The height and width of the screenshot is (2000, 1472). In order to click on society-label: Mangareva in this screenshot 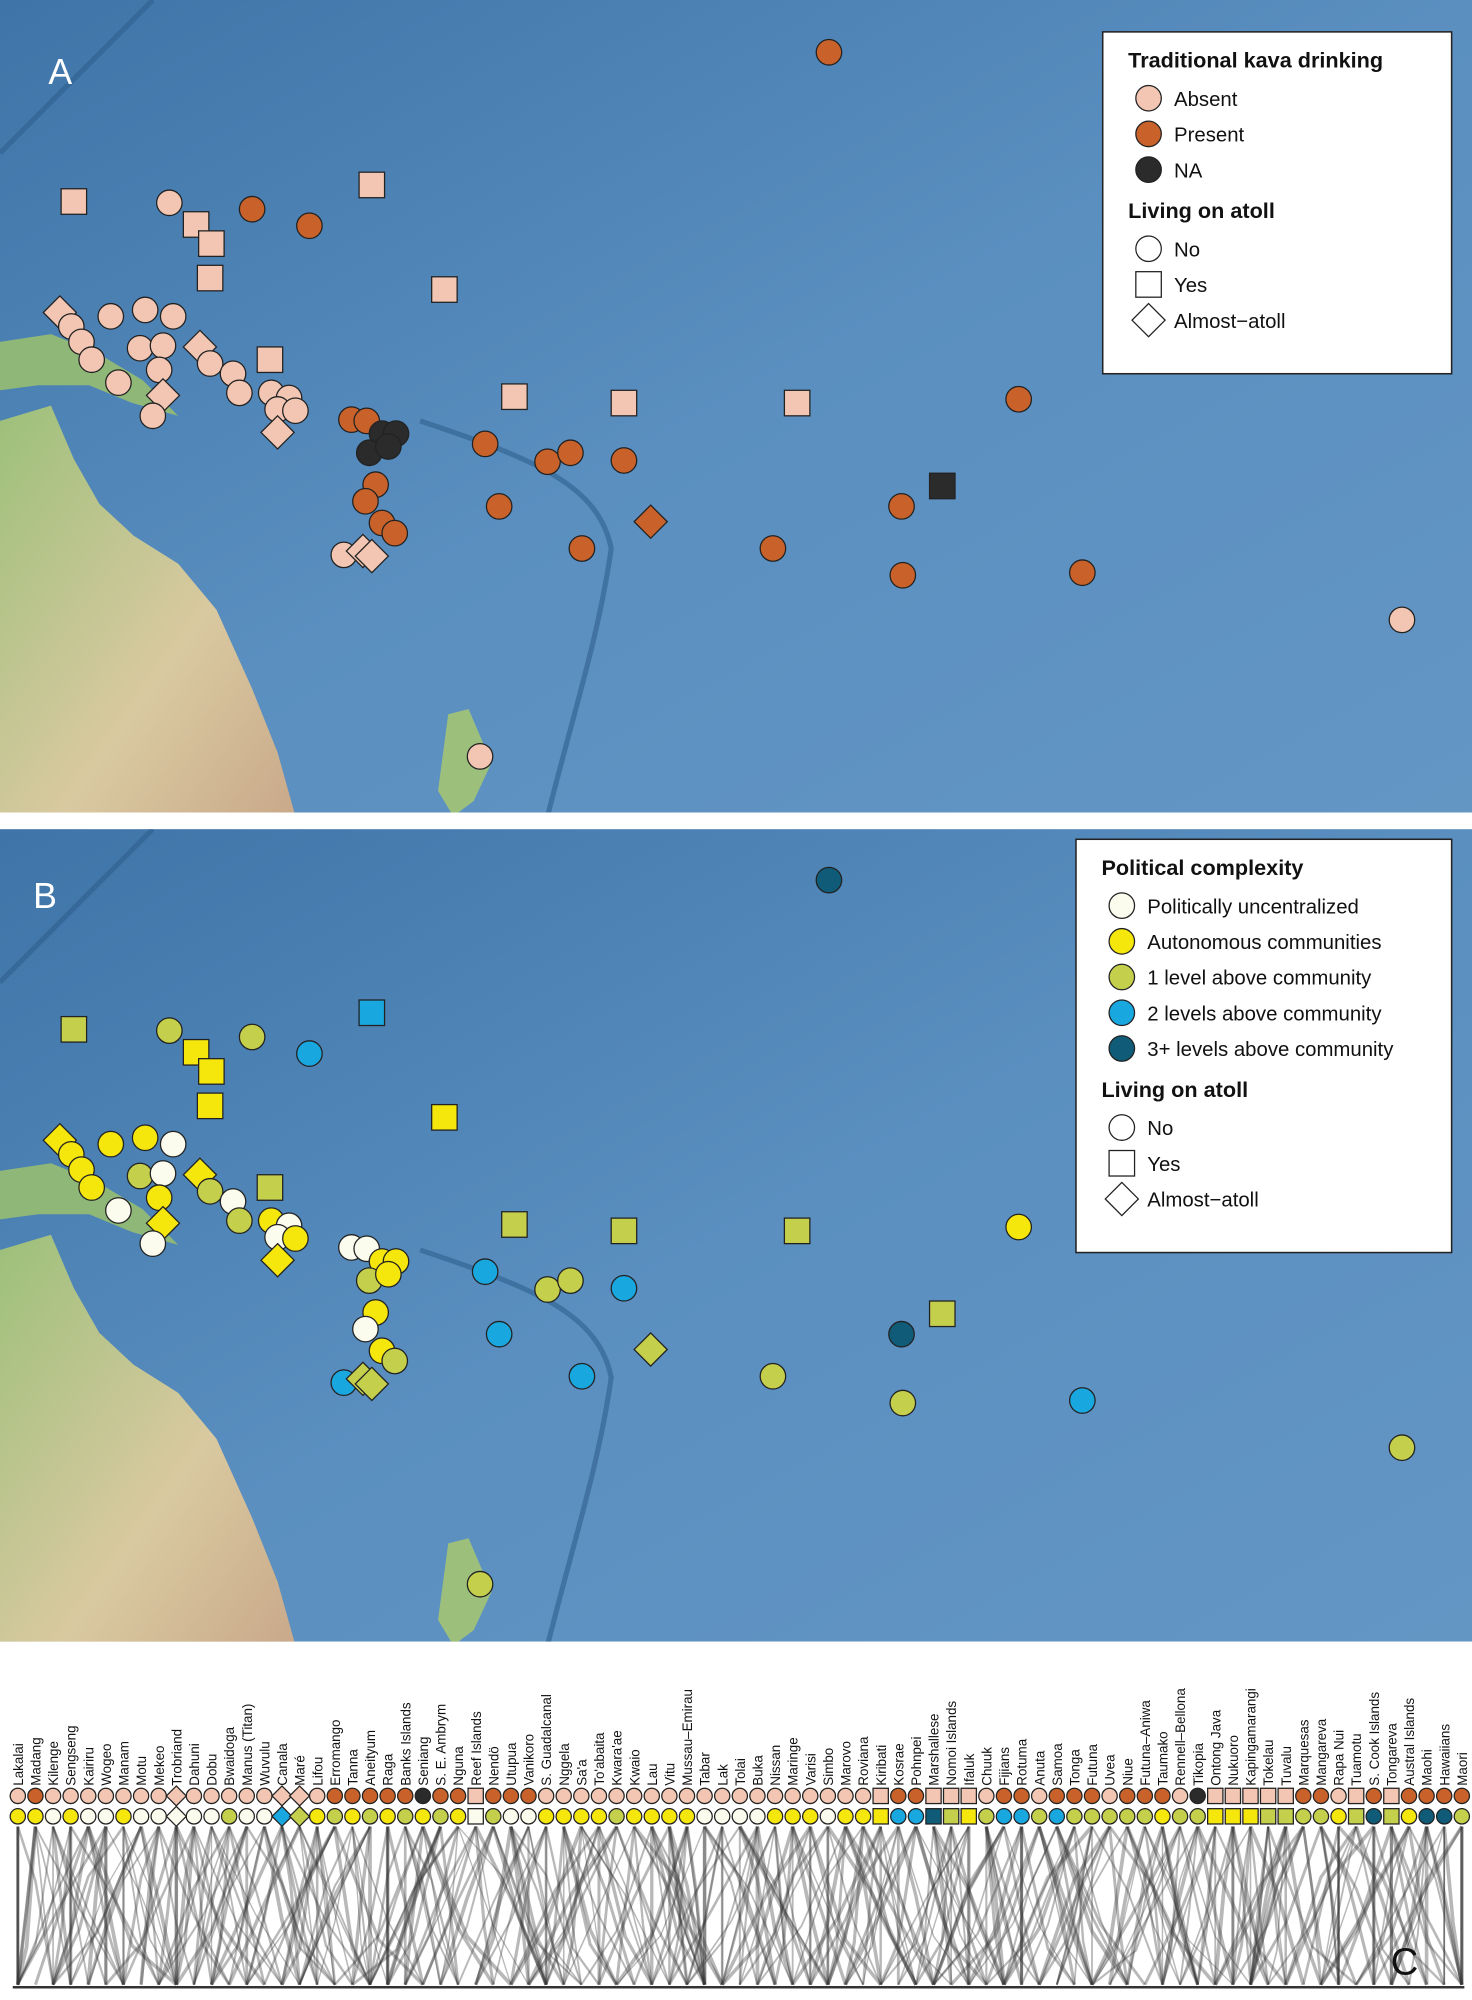, I will do `click(1321, 1752)`.